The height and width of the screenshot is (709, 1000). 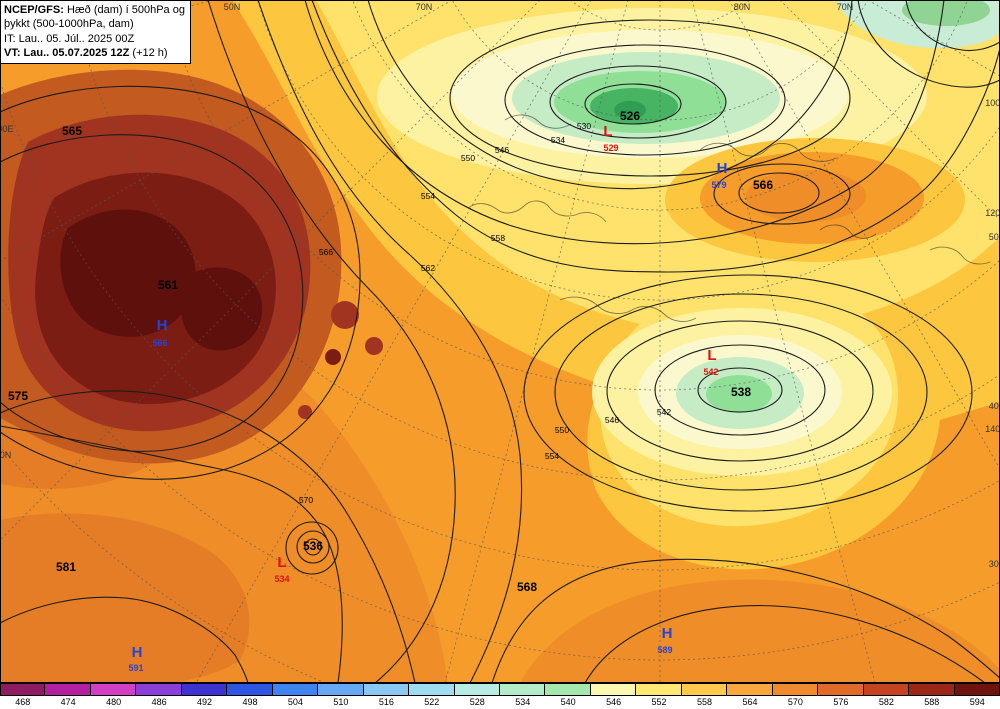 I want to click on colorbar-value: 534, so click(x=523, y=702).